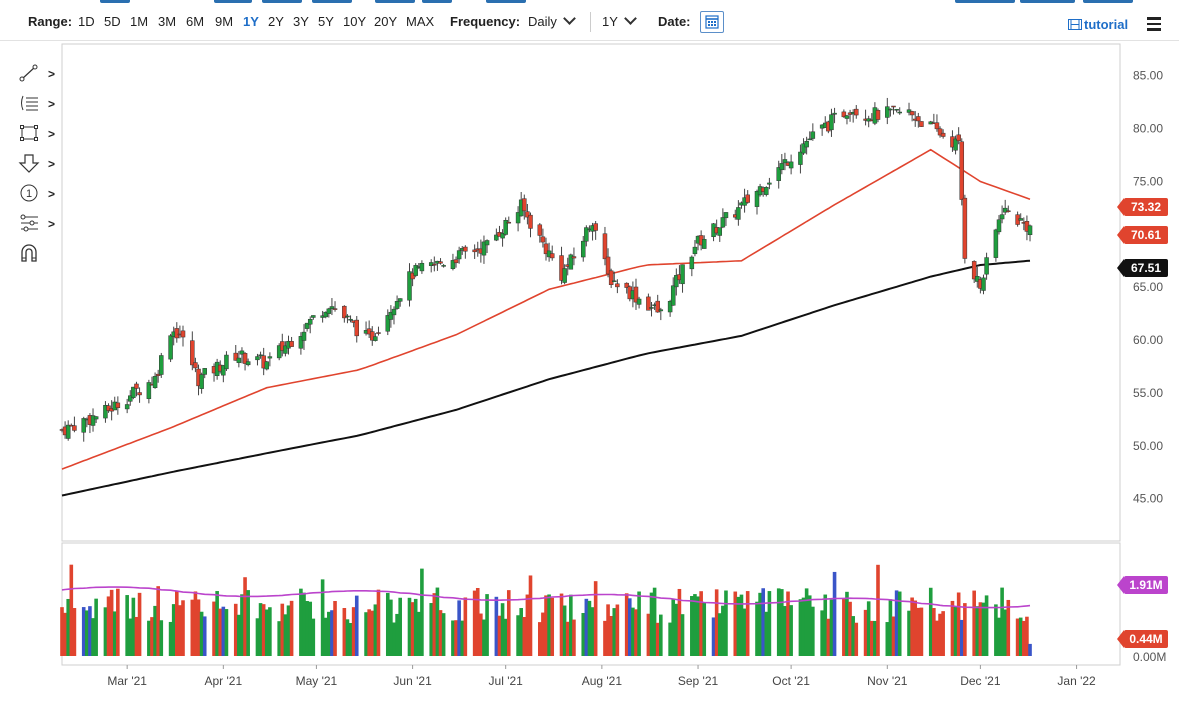 This screenshot has width=1179, height=706. I want to click on period-select: 1Y, so click(619, 20).